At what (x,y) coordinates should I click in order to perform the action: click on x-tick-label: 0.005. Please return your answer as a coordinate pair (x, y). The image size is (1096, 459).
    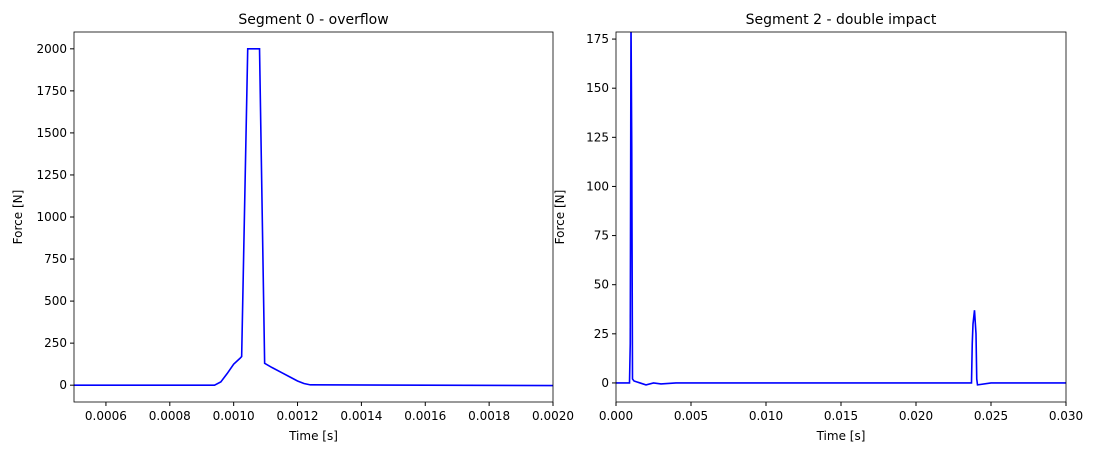
    Looking at the image, I should click on (691, 416).